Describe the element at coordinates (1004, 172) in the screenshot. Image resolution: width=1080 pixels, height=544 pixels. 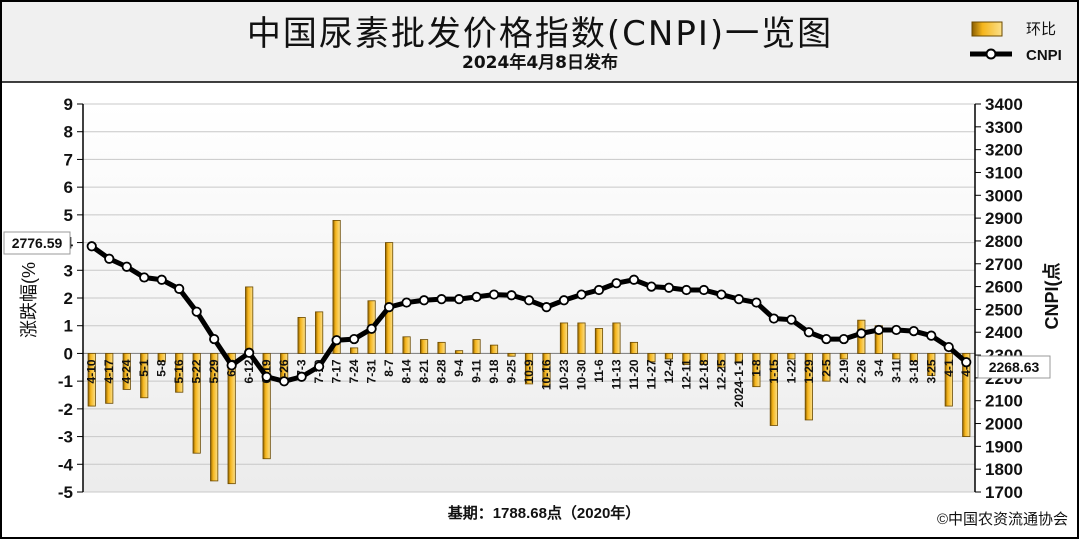
I see `right-tick-label: 3100` at that location.